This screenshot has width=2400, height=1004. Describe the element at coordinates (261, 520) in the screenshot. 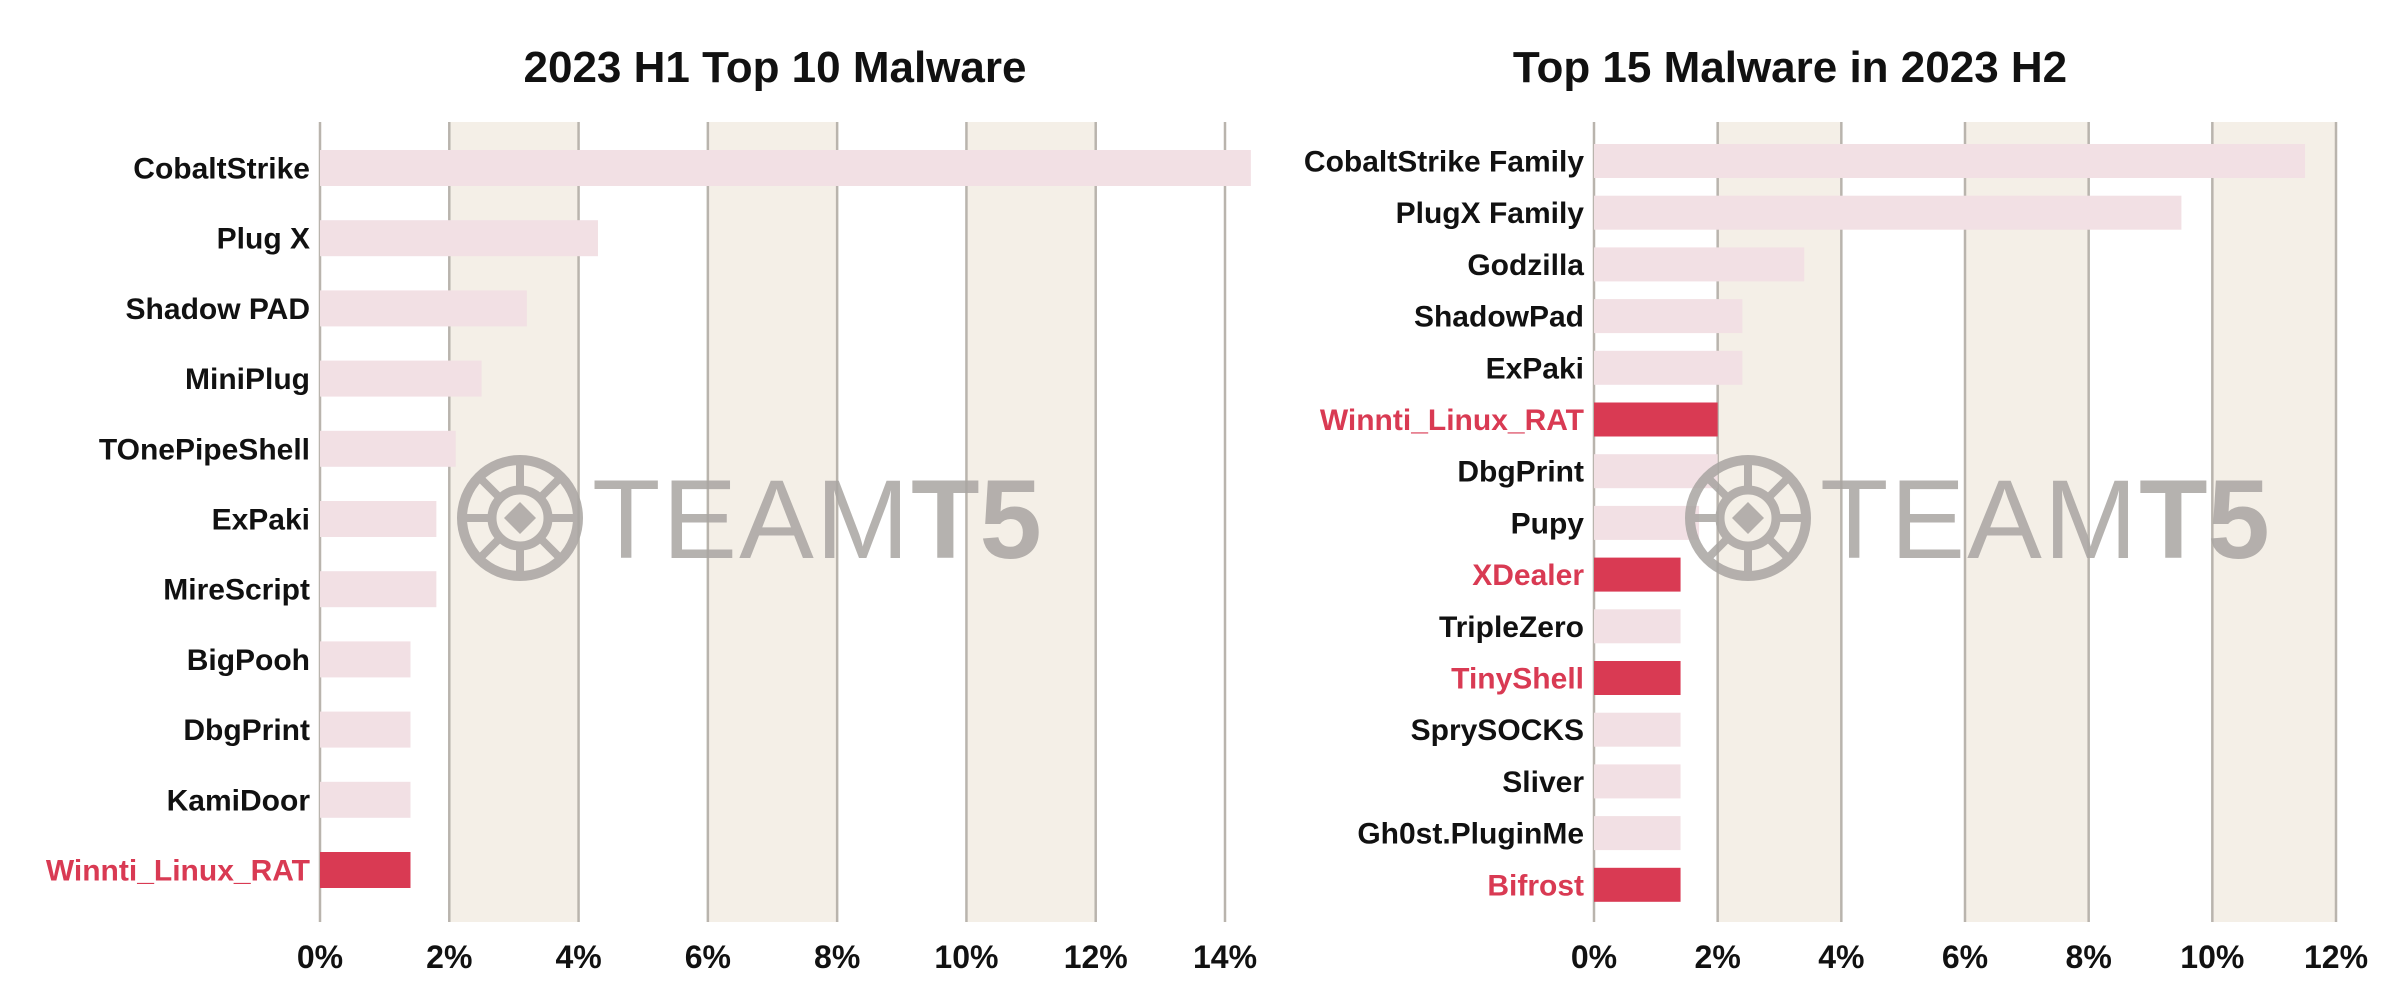

I see `chart-h1-category-label: ExPaki` at that location.